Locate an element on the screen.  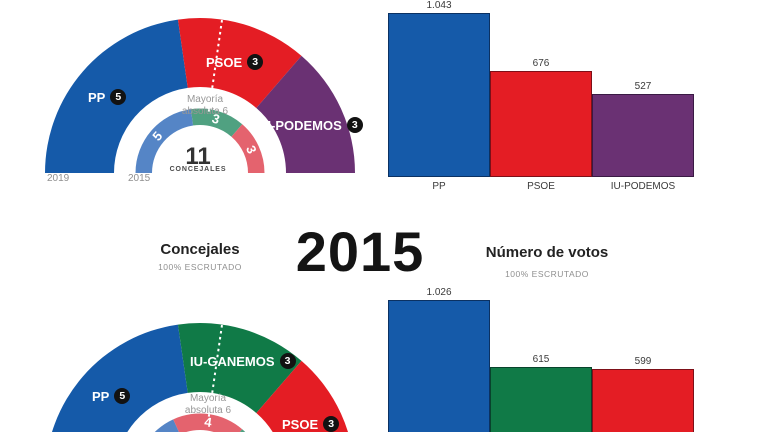
total-seats-caption: CONCEJALES is located at coordinates (198, 169).